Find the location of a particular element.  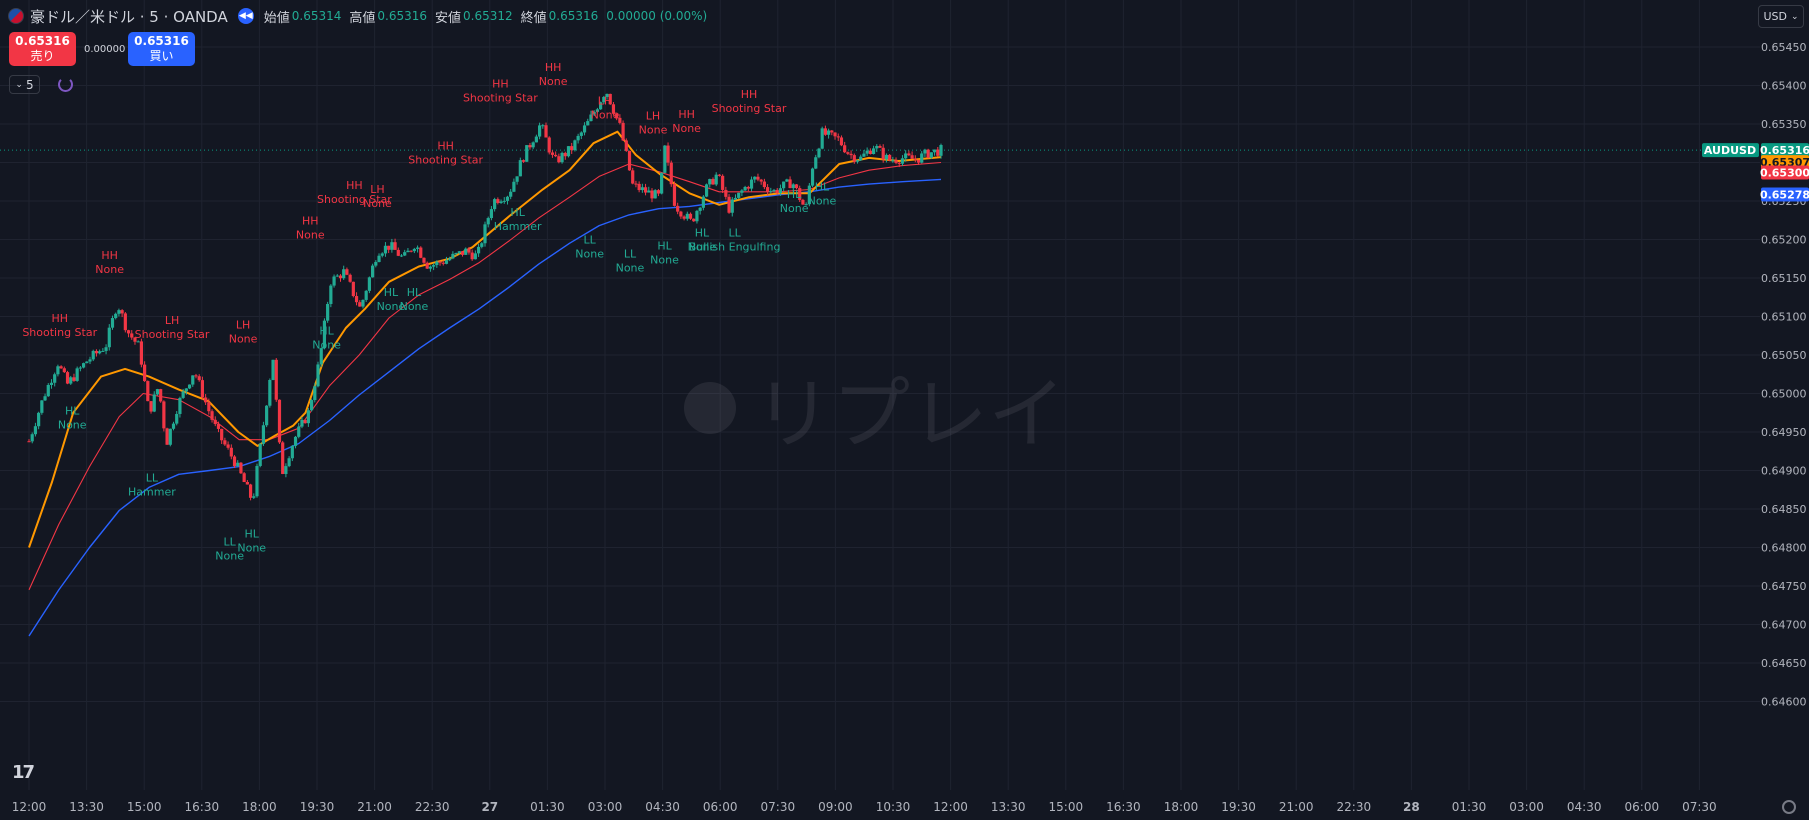

low-value: 0.65312 is located at coordinates (488, 16).